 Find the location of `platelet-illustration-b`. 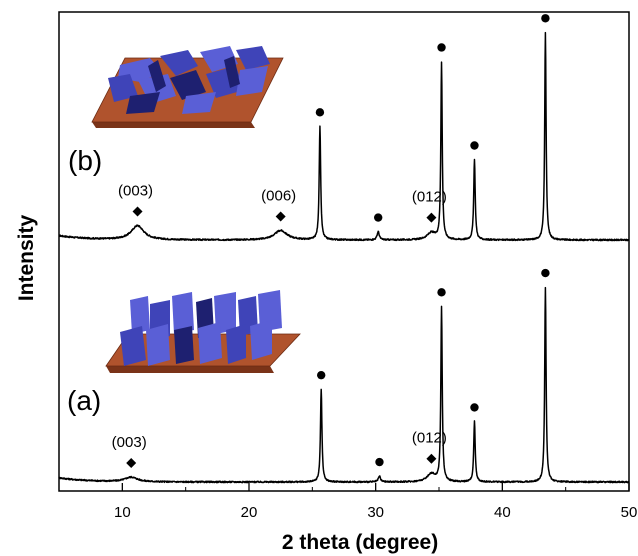

platelet-illustration-b is located at coordinates (187, 87).